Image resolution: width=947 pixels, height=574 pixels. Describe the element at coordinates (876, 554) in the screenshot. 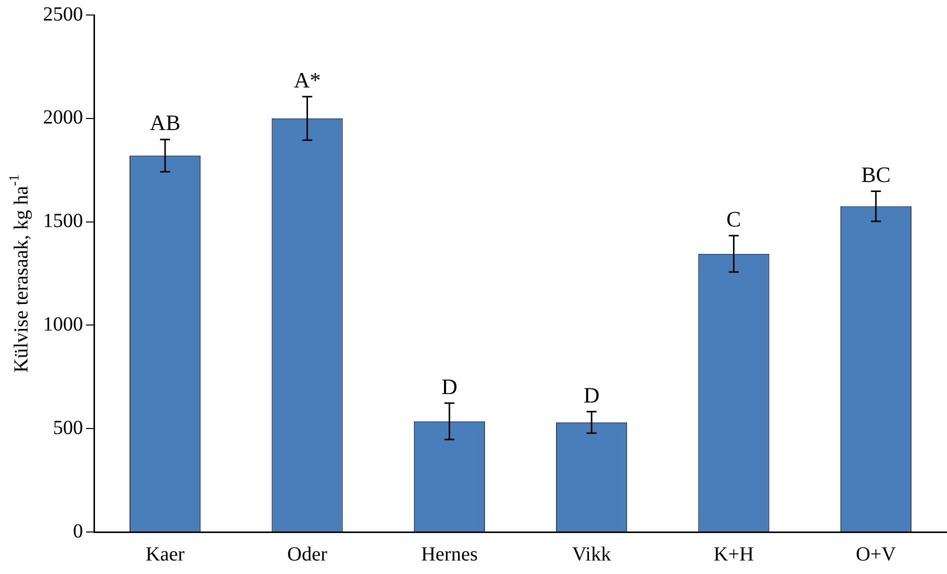

I see `x-tick-label: O+V` at that location.